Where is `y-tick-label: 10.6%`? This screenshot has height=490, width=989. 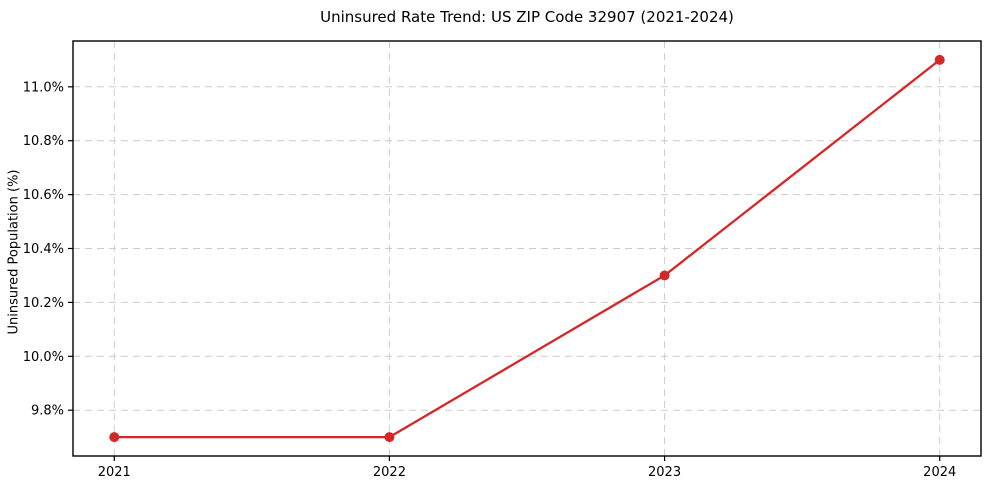
y-tick-label: 10.6% is located at coordinates (43, 195).